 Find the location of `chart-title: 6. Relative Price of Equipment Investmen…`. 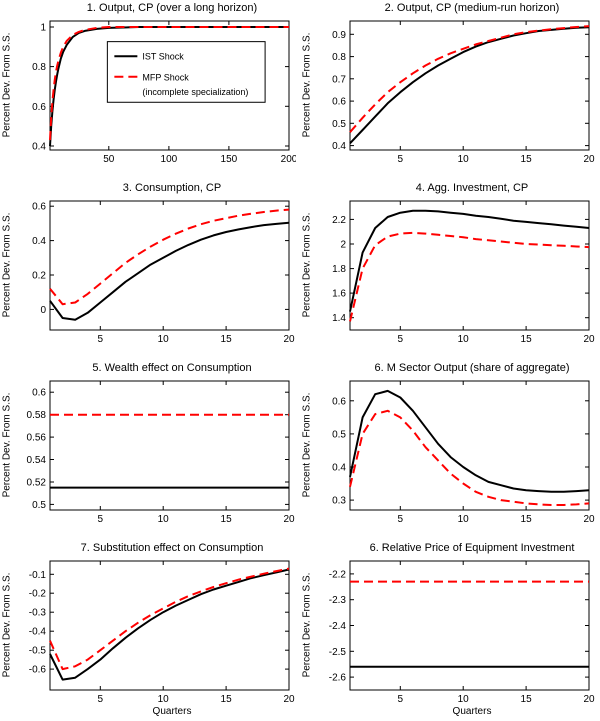

chart-title: 6. Relative Price of Equipment Investmen… is located at coordinates (472, 548).